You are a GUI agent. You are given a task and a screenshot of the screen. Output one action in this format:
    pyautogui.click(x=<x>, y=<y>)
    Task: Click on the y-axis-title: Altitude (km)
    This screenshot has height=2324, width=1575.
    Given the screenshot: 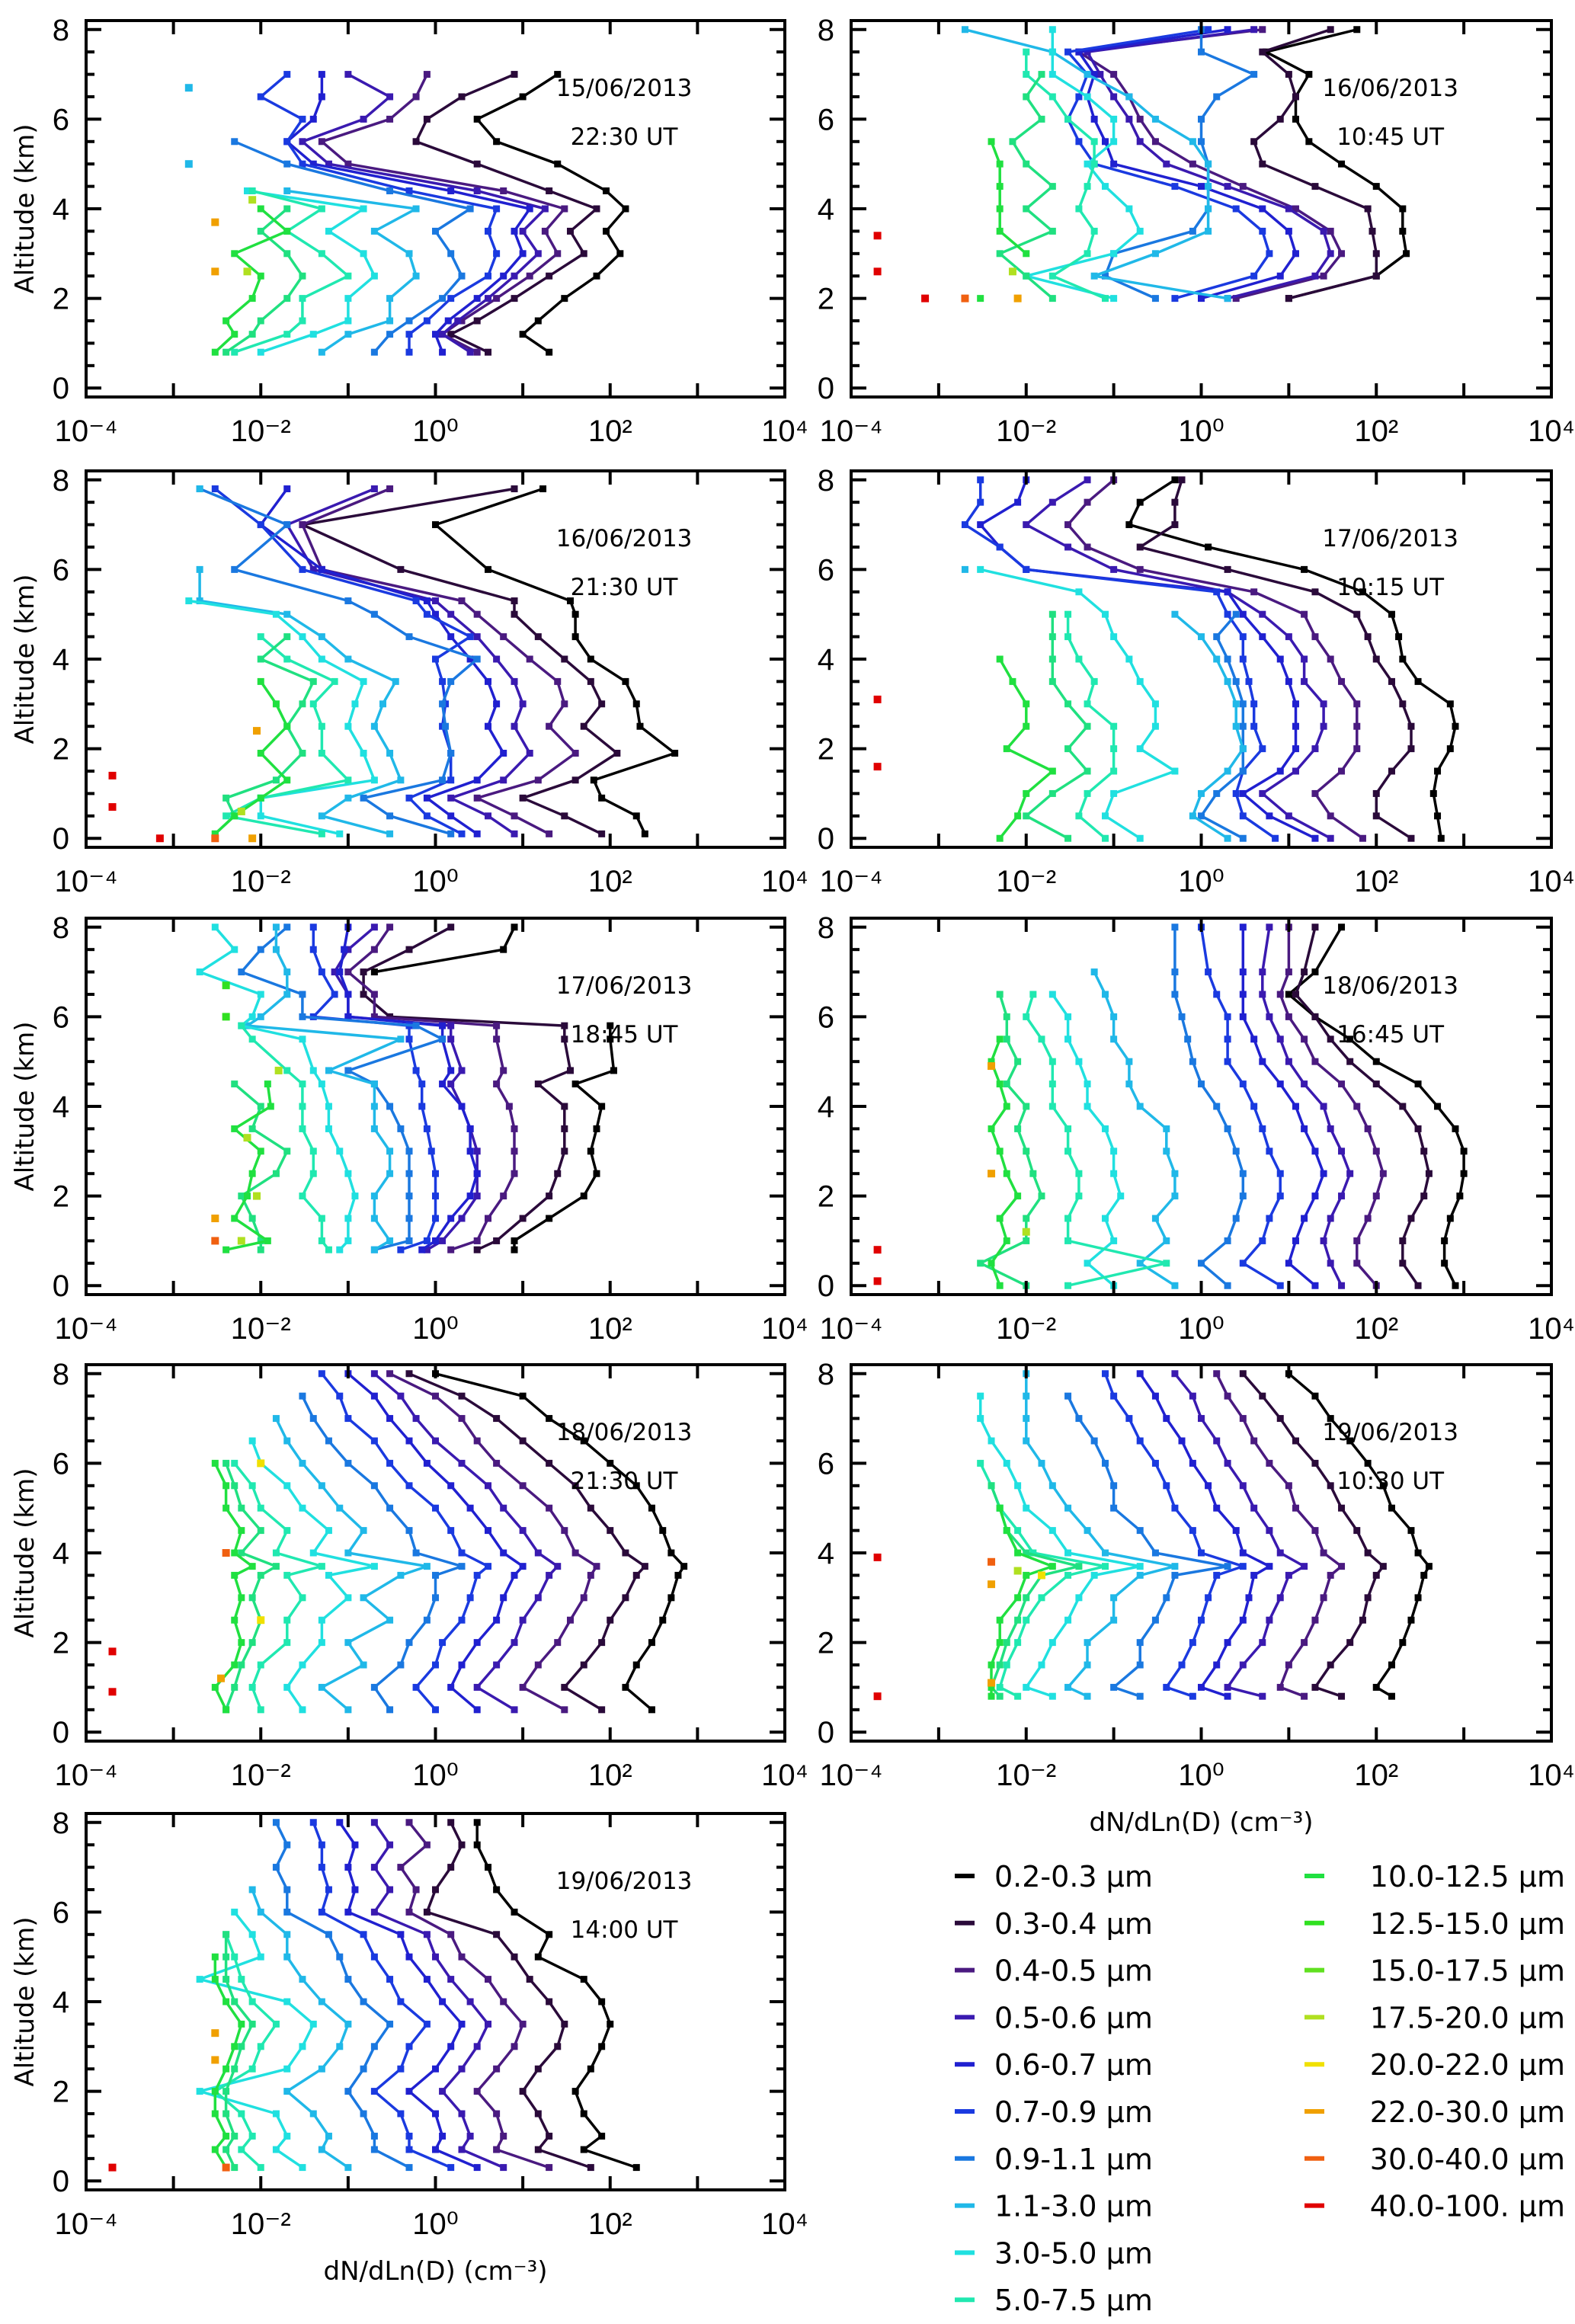 What is the action you would take?
    pyautogui.click(x=25, y=2001)
    